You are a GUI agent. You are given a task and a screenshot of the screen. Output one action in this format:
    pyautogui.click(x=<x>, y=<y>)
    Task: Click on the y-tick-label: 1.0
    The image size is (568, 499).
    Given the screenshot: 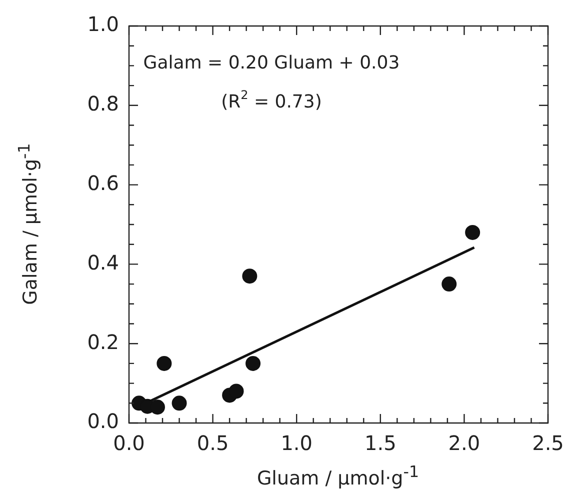 What is the action you would take?
    pyautogui.click(x=103, y=24)
    